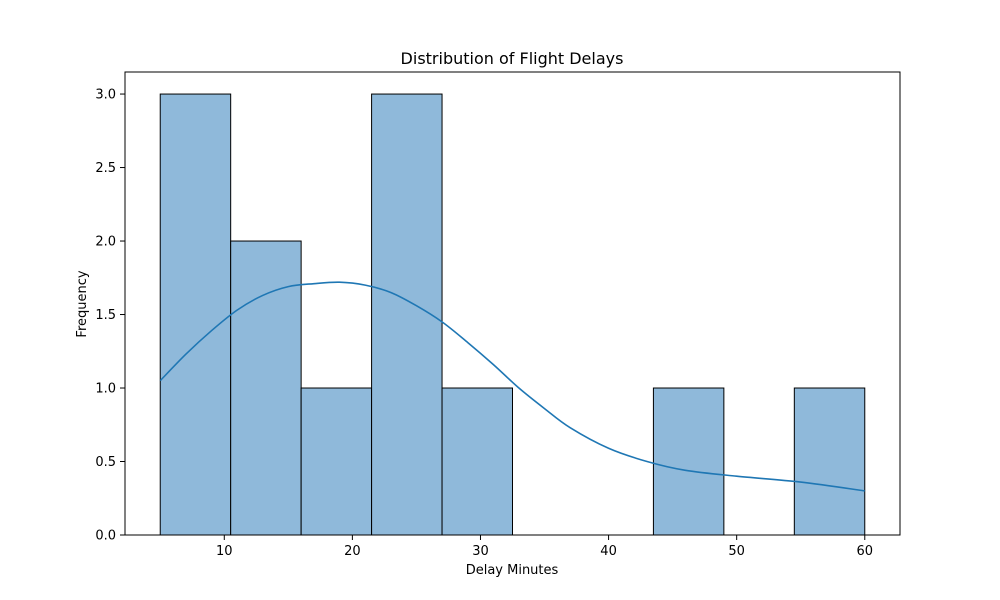  What do you see at coordinates (512, 570) in the screenshot?
I see `x-axis-label: Delay Minutes` at bounding box center [512, 570].